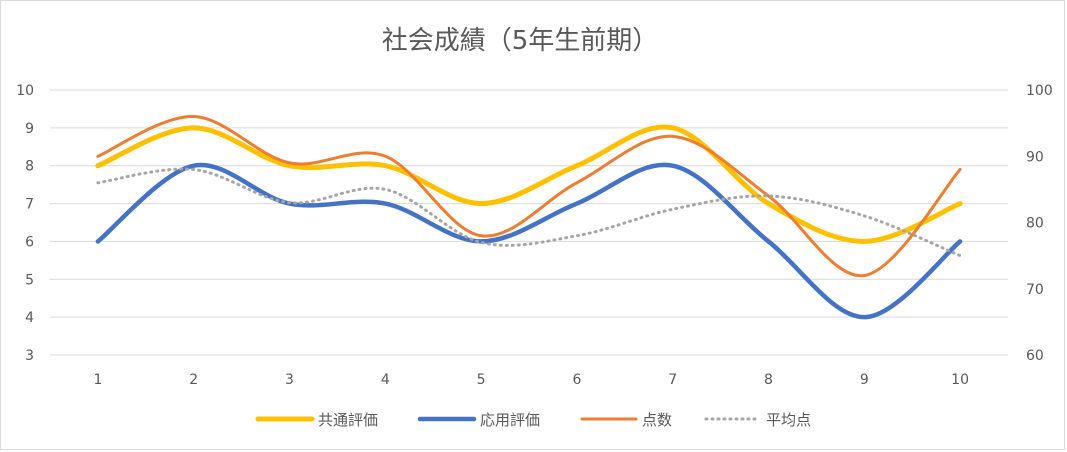  I want to click on y-left-tick-label: 8, so click(29, 167).